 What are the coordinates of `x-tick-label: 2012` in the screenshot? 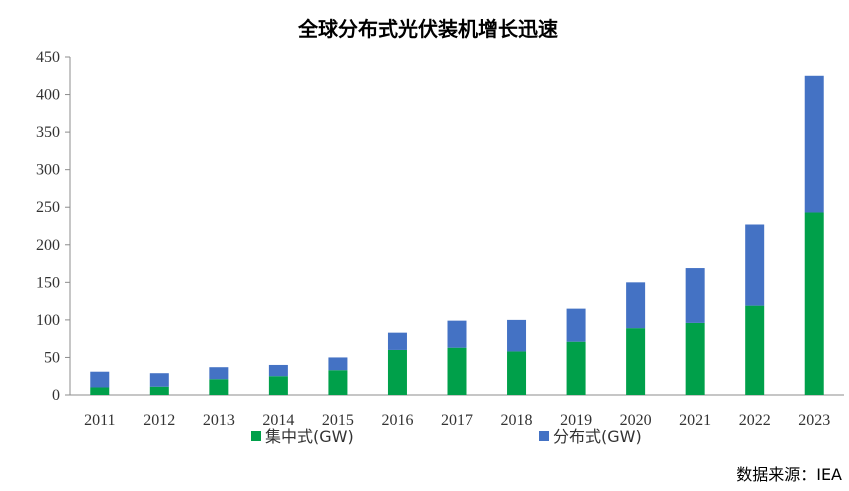 It's located at (159, 420).